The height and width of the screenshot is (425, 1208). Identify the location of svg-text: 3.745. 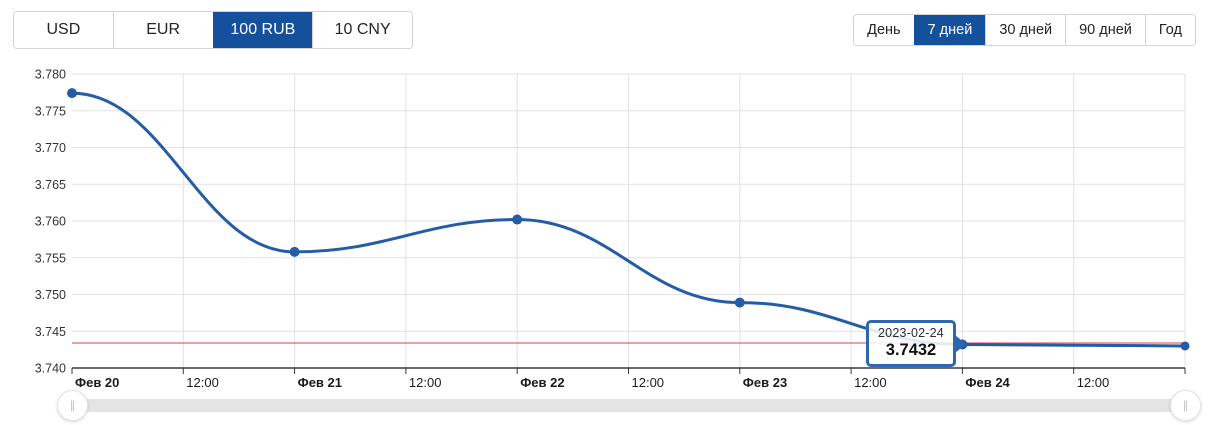
(50, 332).